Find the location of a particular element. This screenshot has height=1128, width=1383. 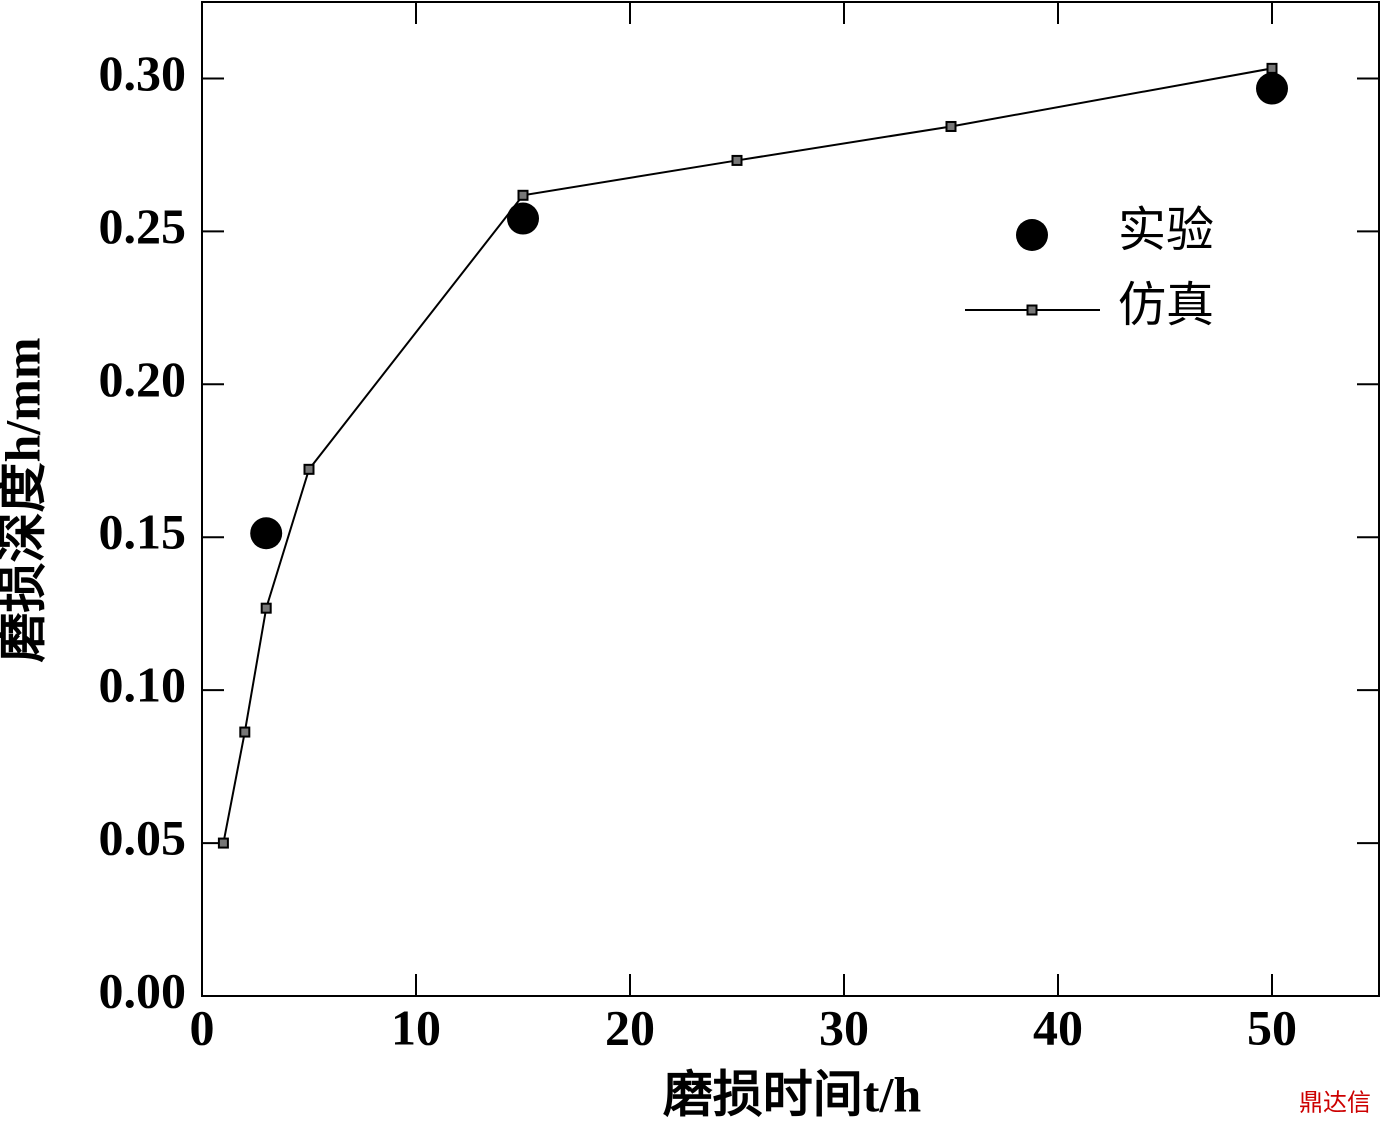

x-tick-label: 0 is located at coordinates (202, 1027).